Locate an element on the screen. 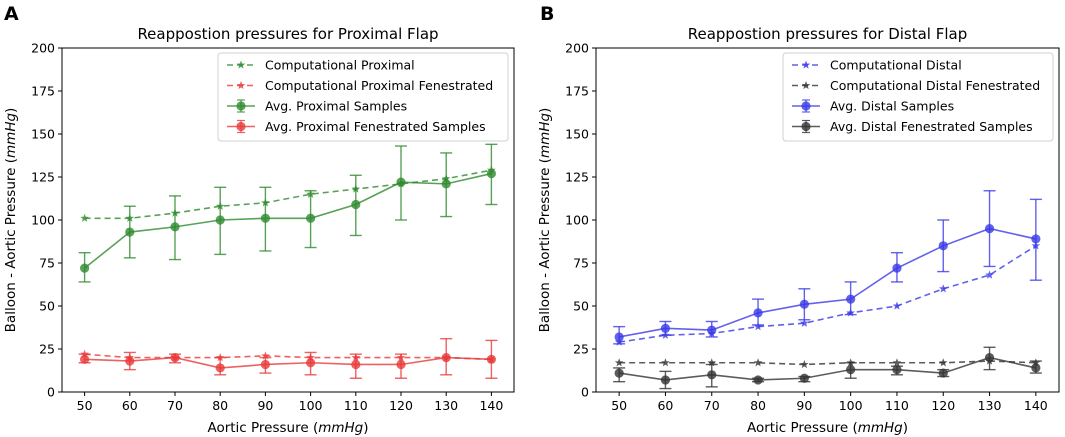  legend-label: Computational Proximal Fenestrated is located at coordinates (379, 85).